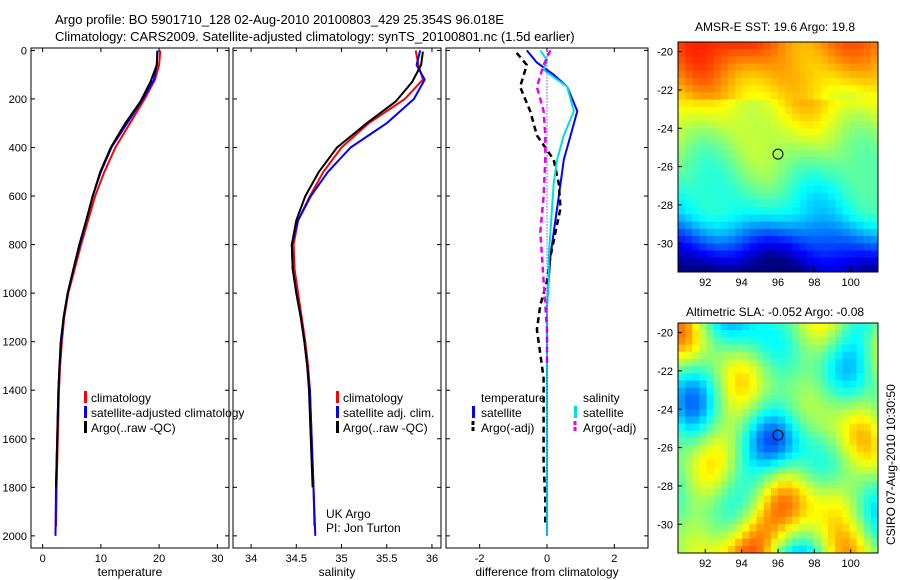 The height and width of the screenshot is (580, 900). What do you see at coordinates (705, 283) in the screenshot?
I see `sst_map-xtick-label: 92` at bounding box center [705, 283].